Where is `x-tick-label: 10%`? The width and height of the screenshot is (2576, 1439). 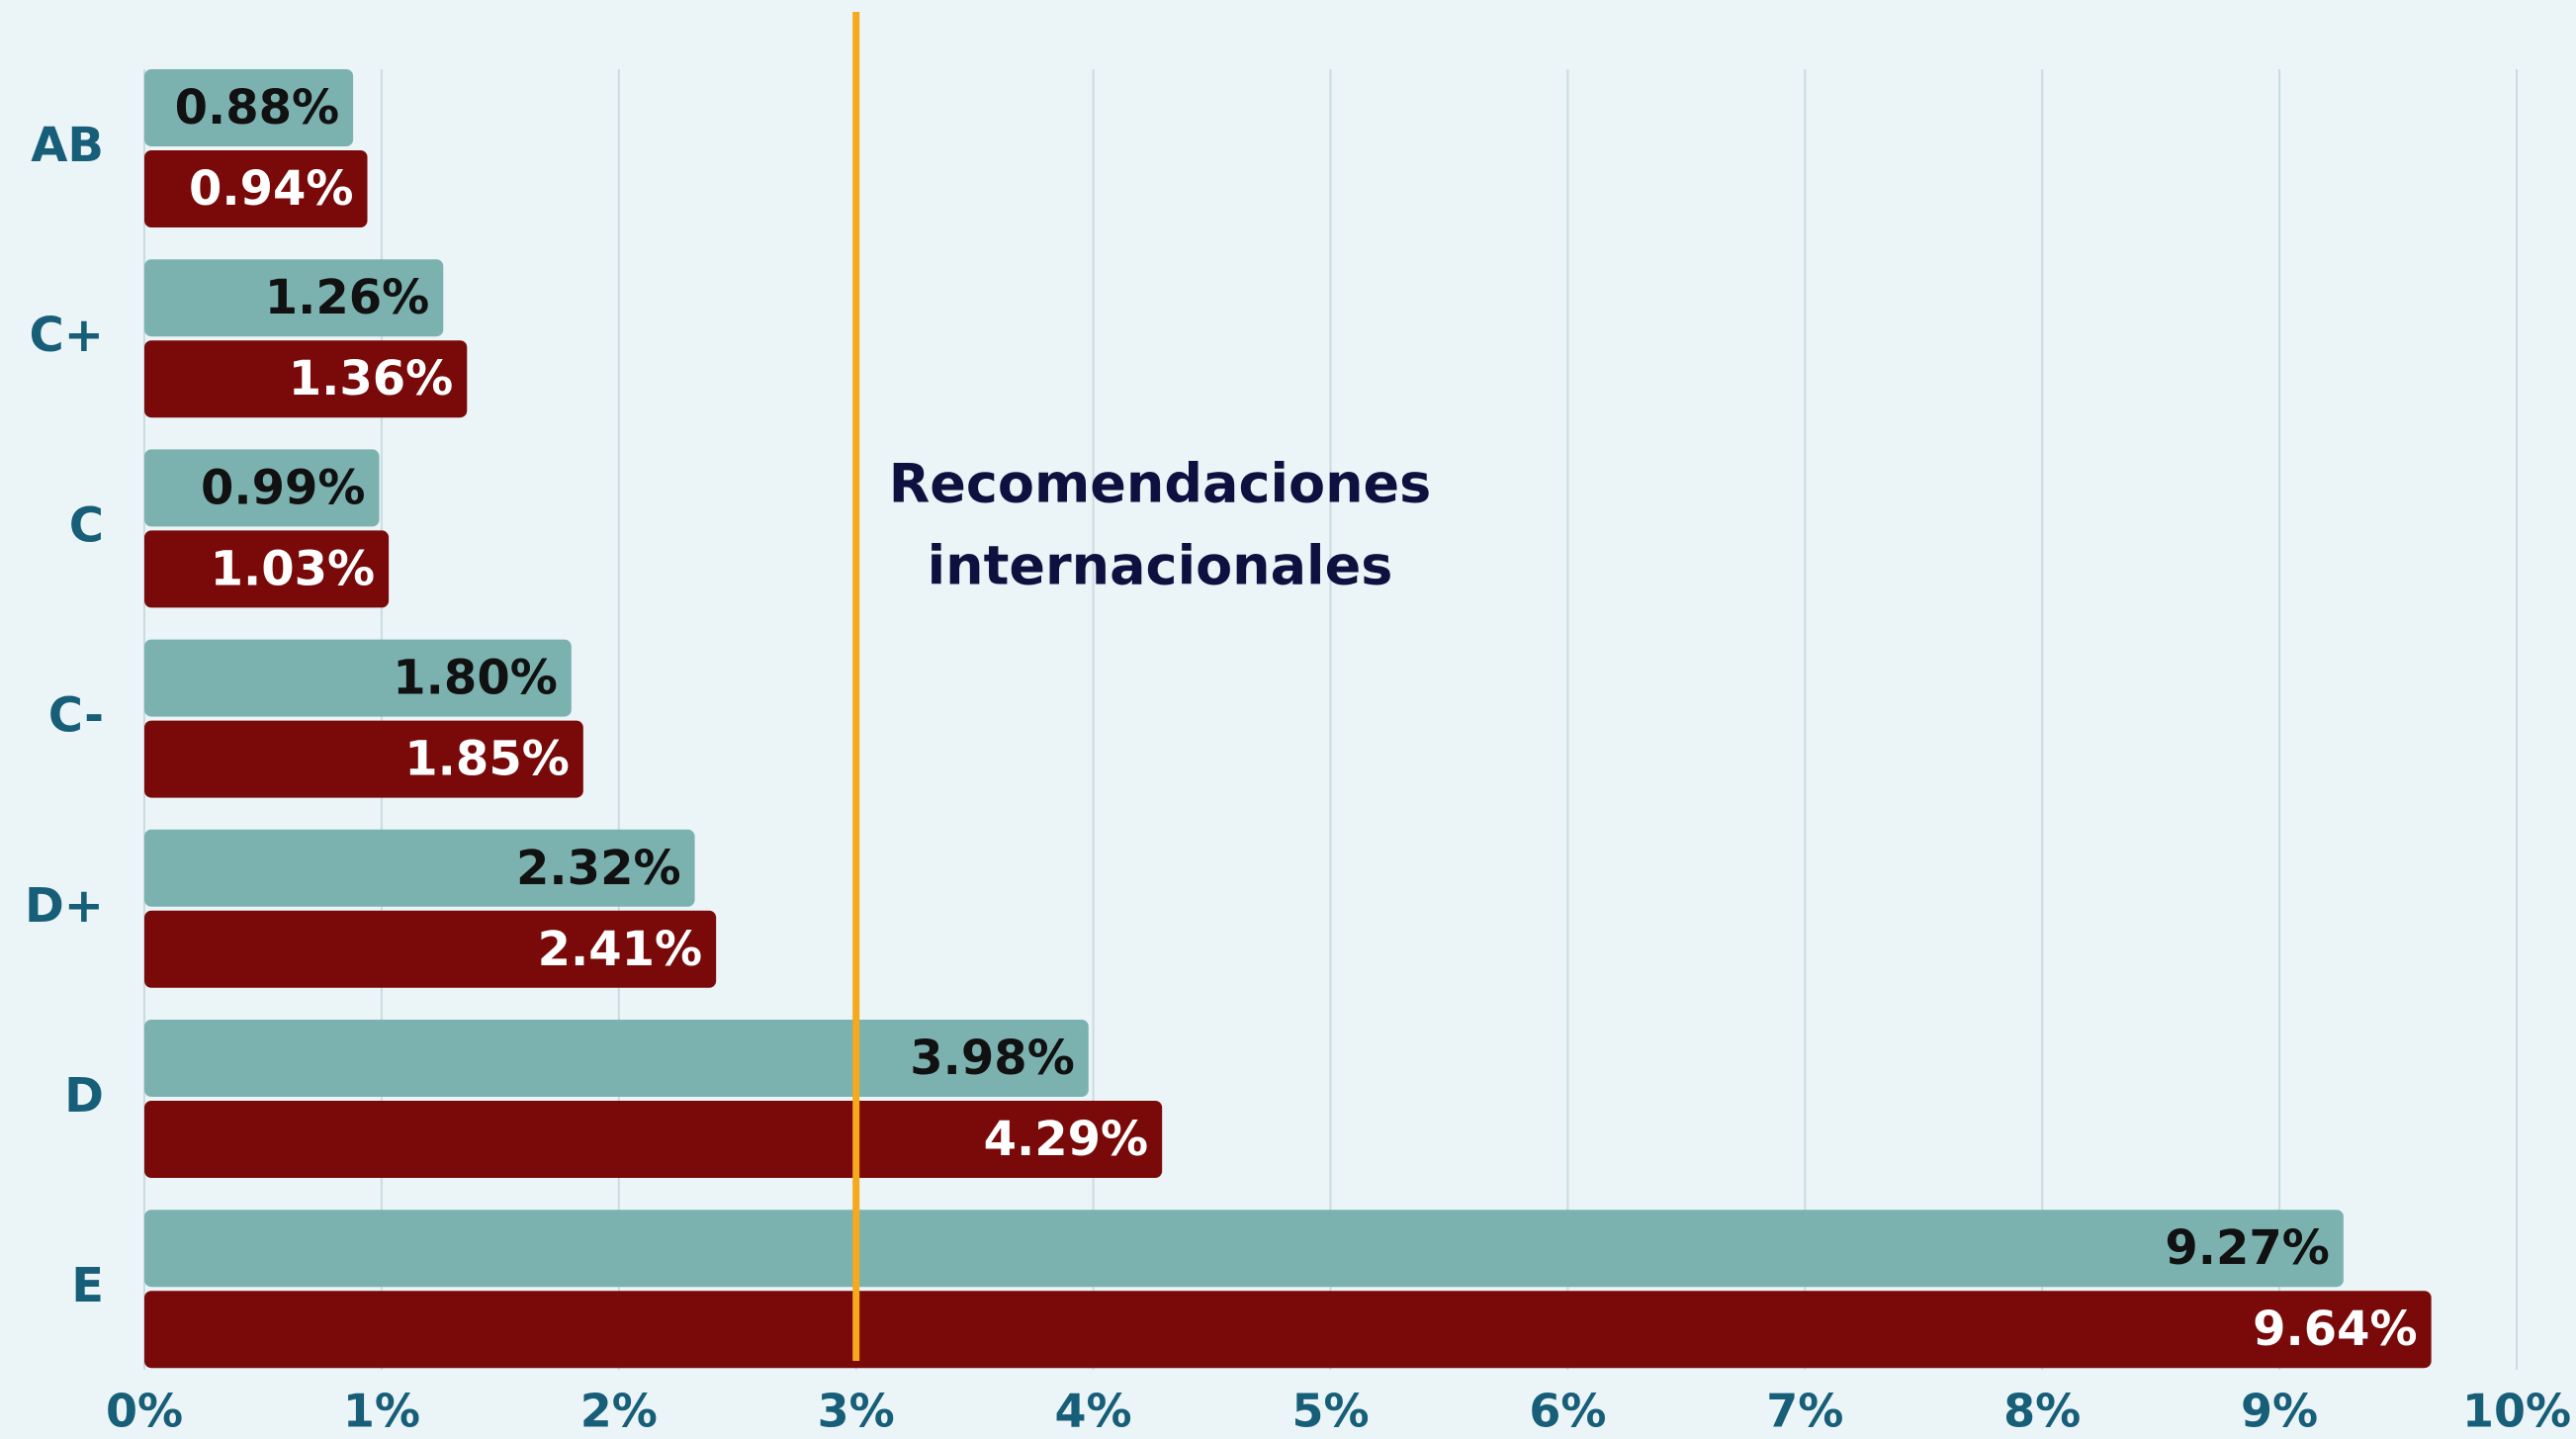 x-tick-label: 10% is located at coordinates (2516, 1411).